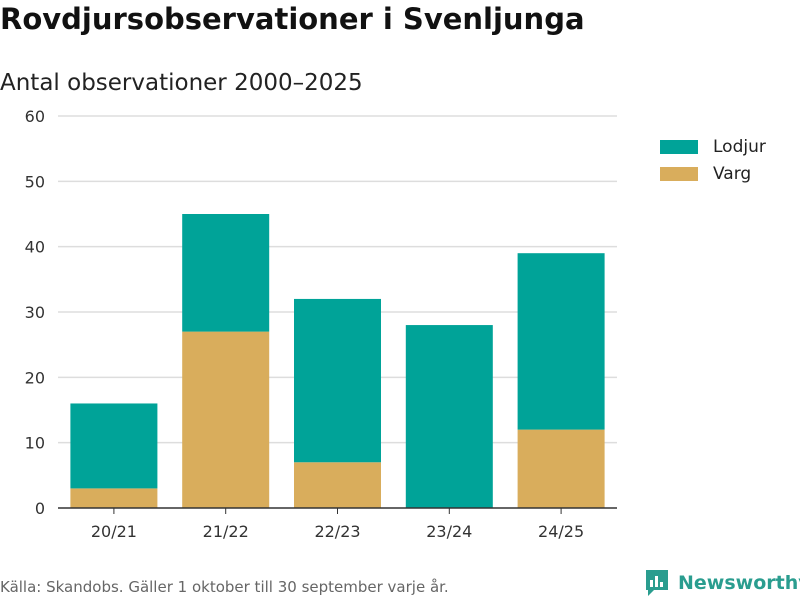 The height and width of the screenshot is (600, 800). I want to click on x-tick-label: 23/24, so click(449, 531).